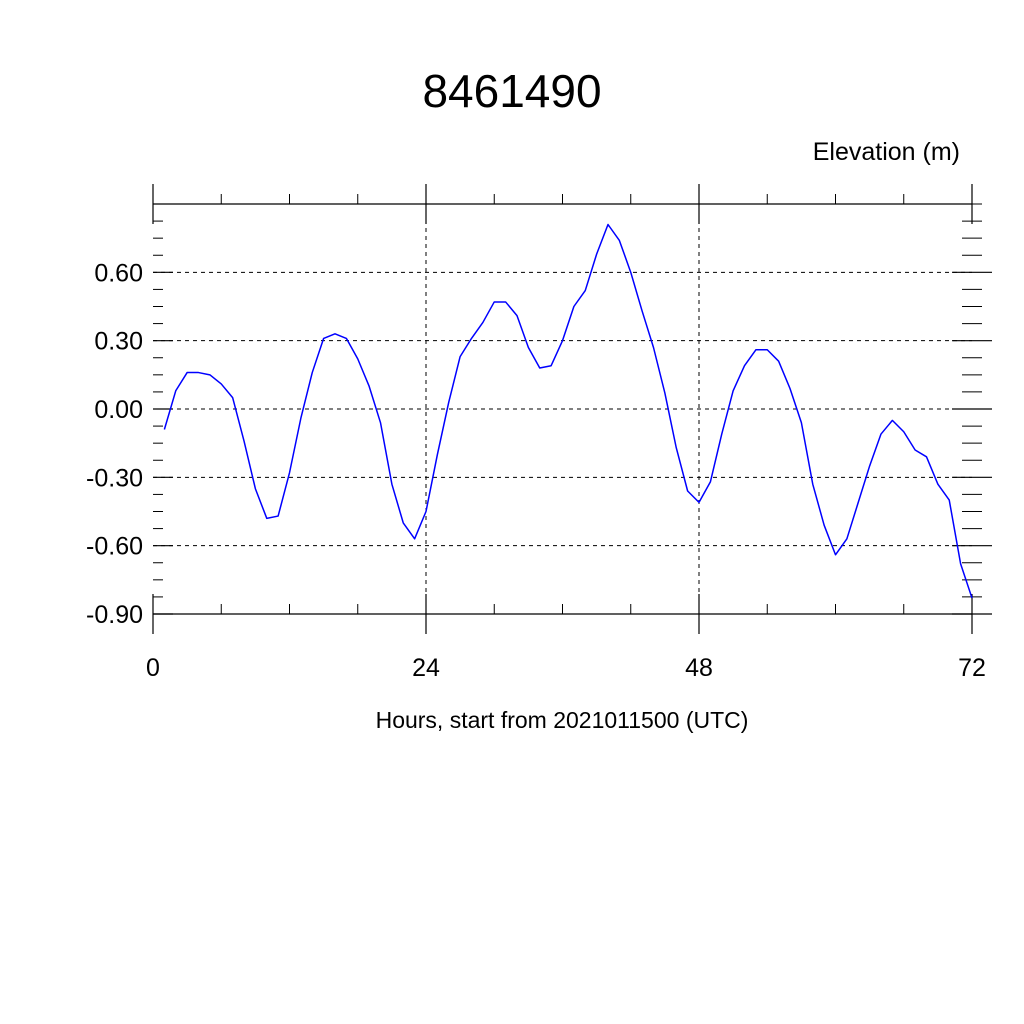 This screenshot has height=1024, width=1024. Describe the element at coordinates (118, 273) in the screenshot. I see `y-tick-label: 0.60` at that location.